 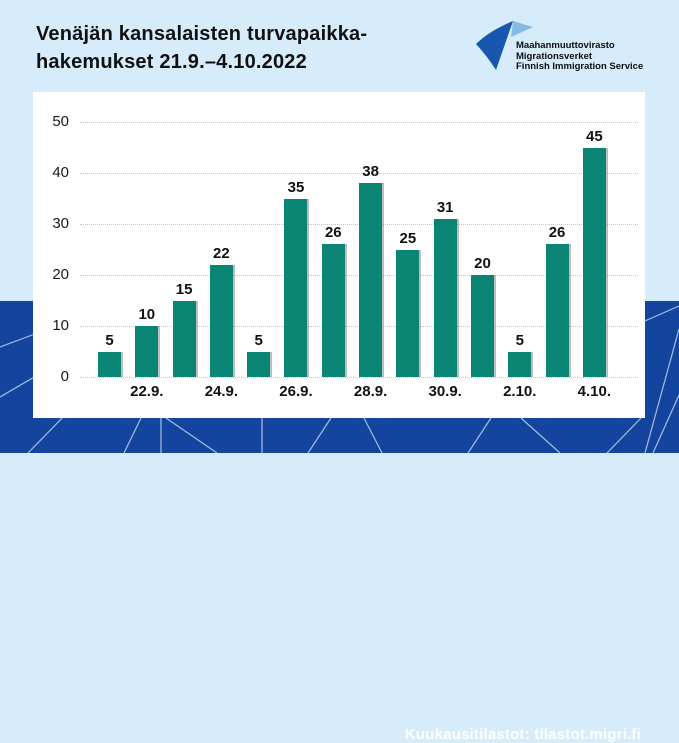 I want to click on x-tick-label-22.9.: 22.9., so click(x=147, y=391).